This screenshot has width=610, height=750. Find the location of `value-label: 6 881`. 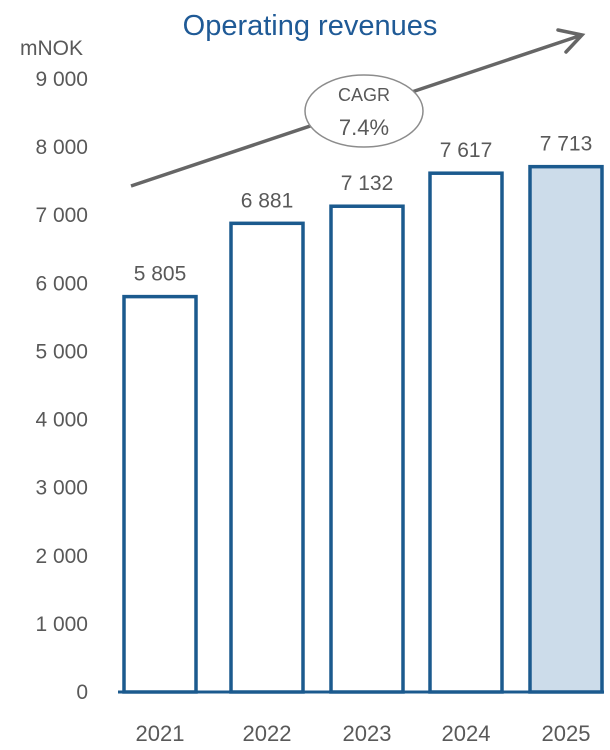

value-label: 6 881 is located at coordinates (267, 200).